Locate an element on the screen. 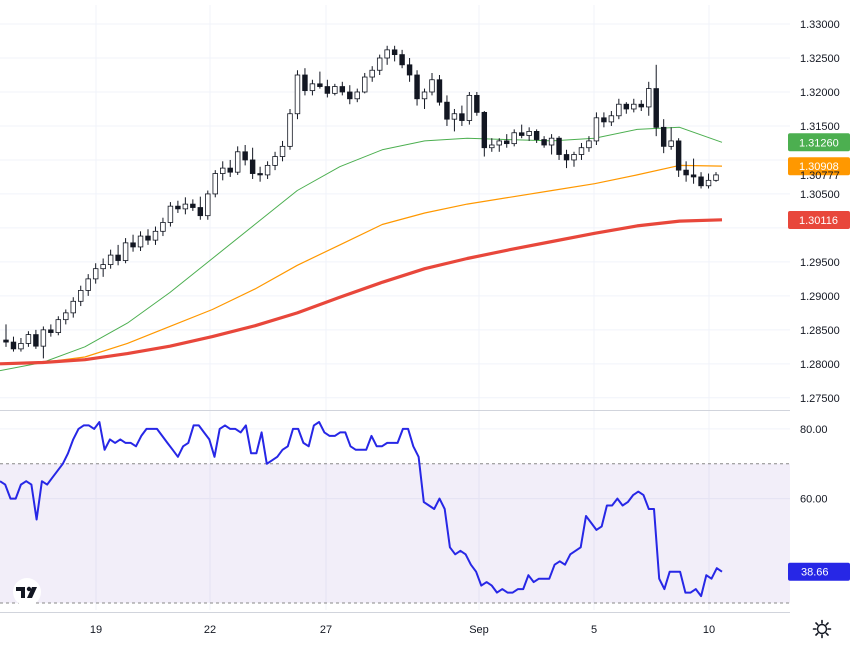 This screenshot has width=857, height=645. time-tick-label: 22 is located at coordinates (210, 630).